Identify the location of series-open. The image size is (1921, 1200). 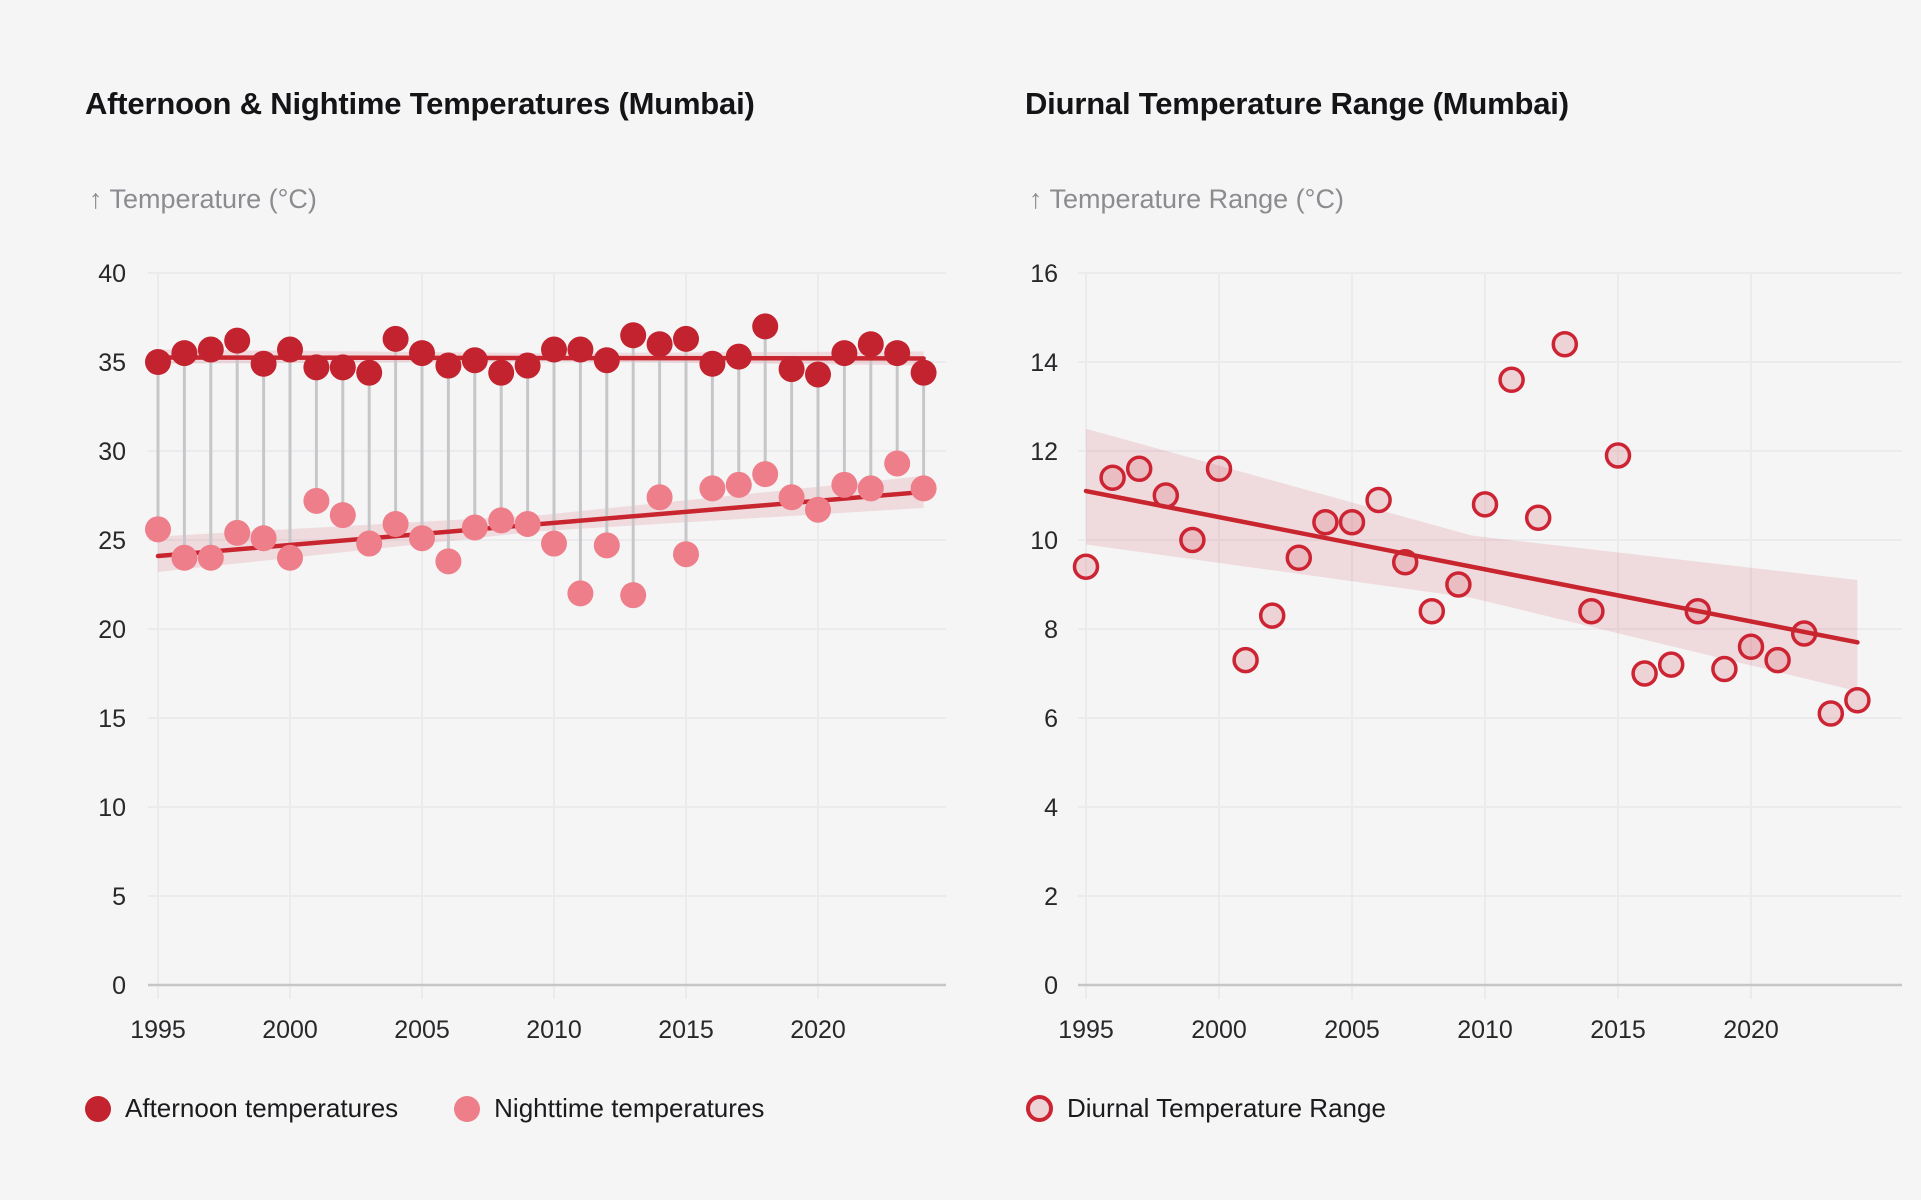
(1471, 528).